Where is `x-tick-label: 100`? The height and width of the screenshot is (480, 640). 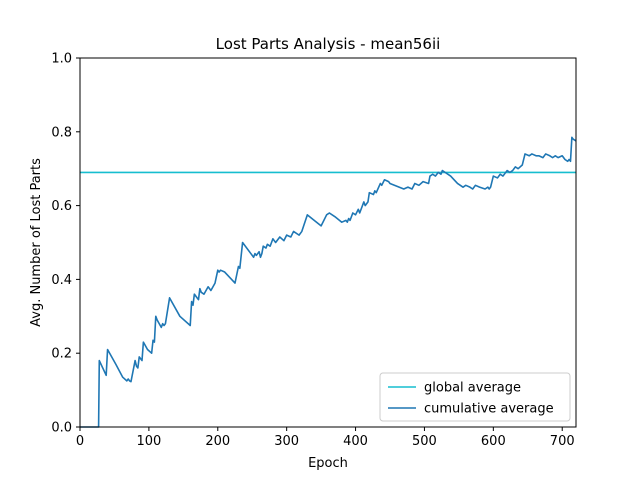
x-tick-label: 100 is located at coordinates (148, 441).